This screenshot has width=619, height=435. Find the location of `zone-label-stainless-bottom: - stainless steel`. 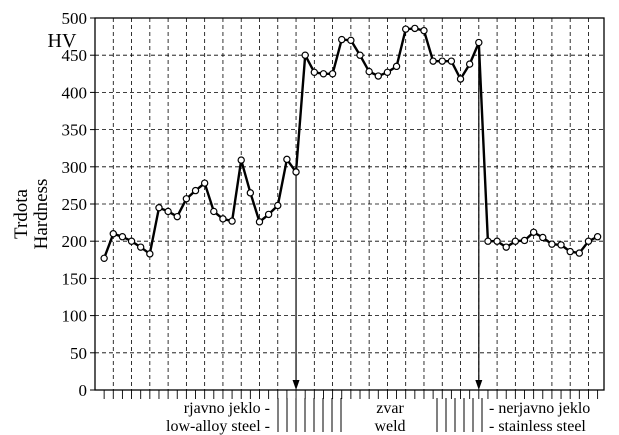

zone-label-stainless-bottom: - stainless steel is located at coordinates (537, 426).